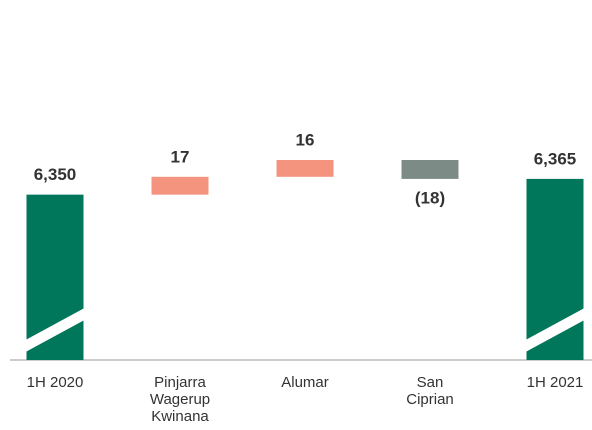 This screenshot has height=430, width=592. I want to click on category-label: Ciprian, so click(430, 399).